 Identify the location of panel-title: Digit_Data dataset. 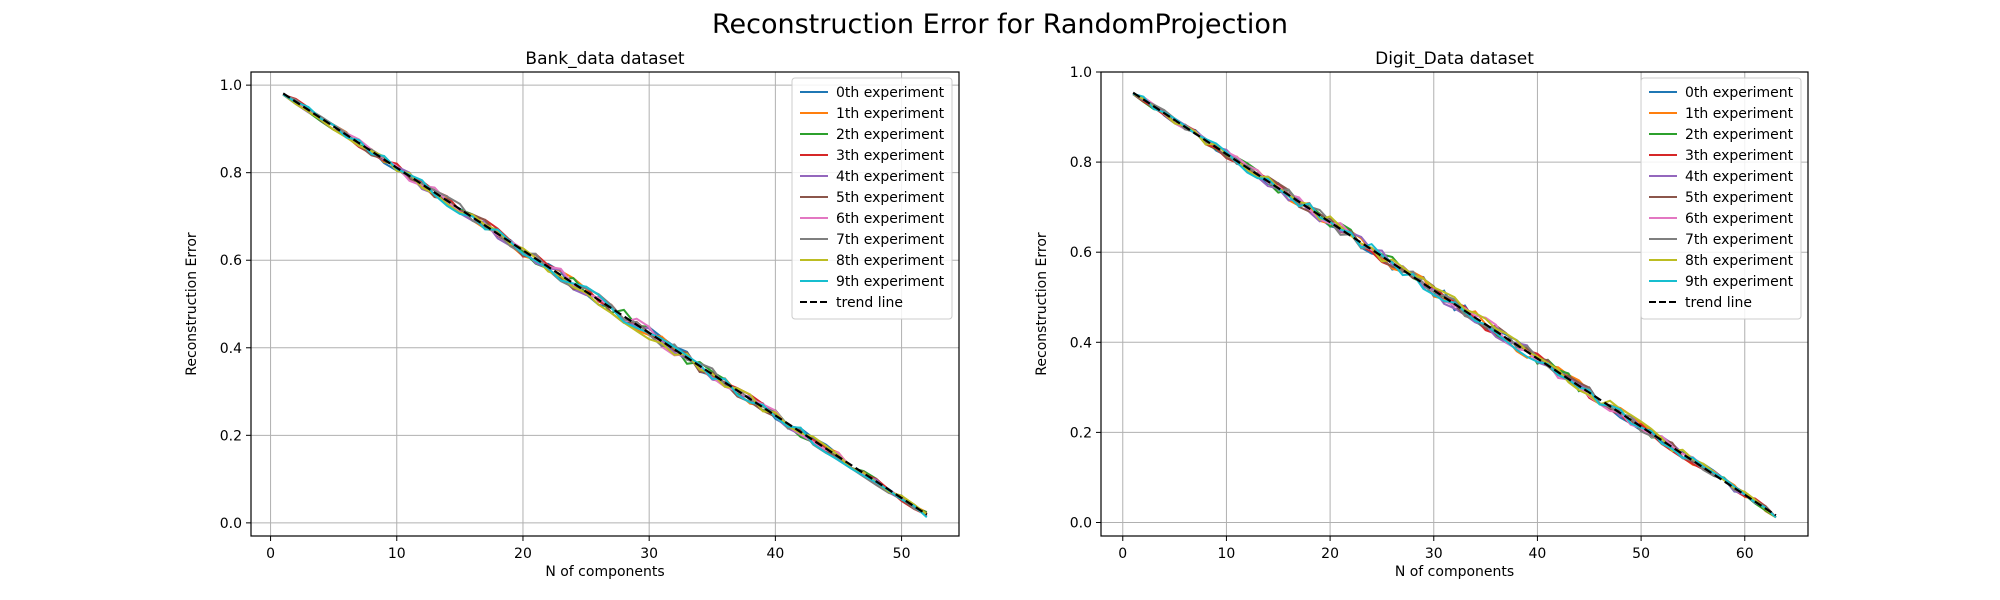
(1454, 59).